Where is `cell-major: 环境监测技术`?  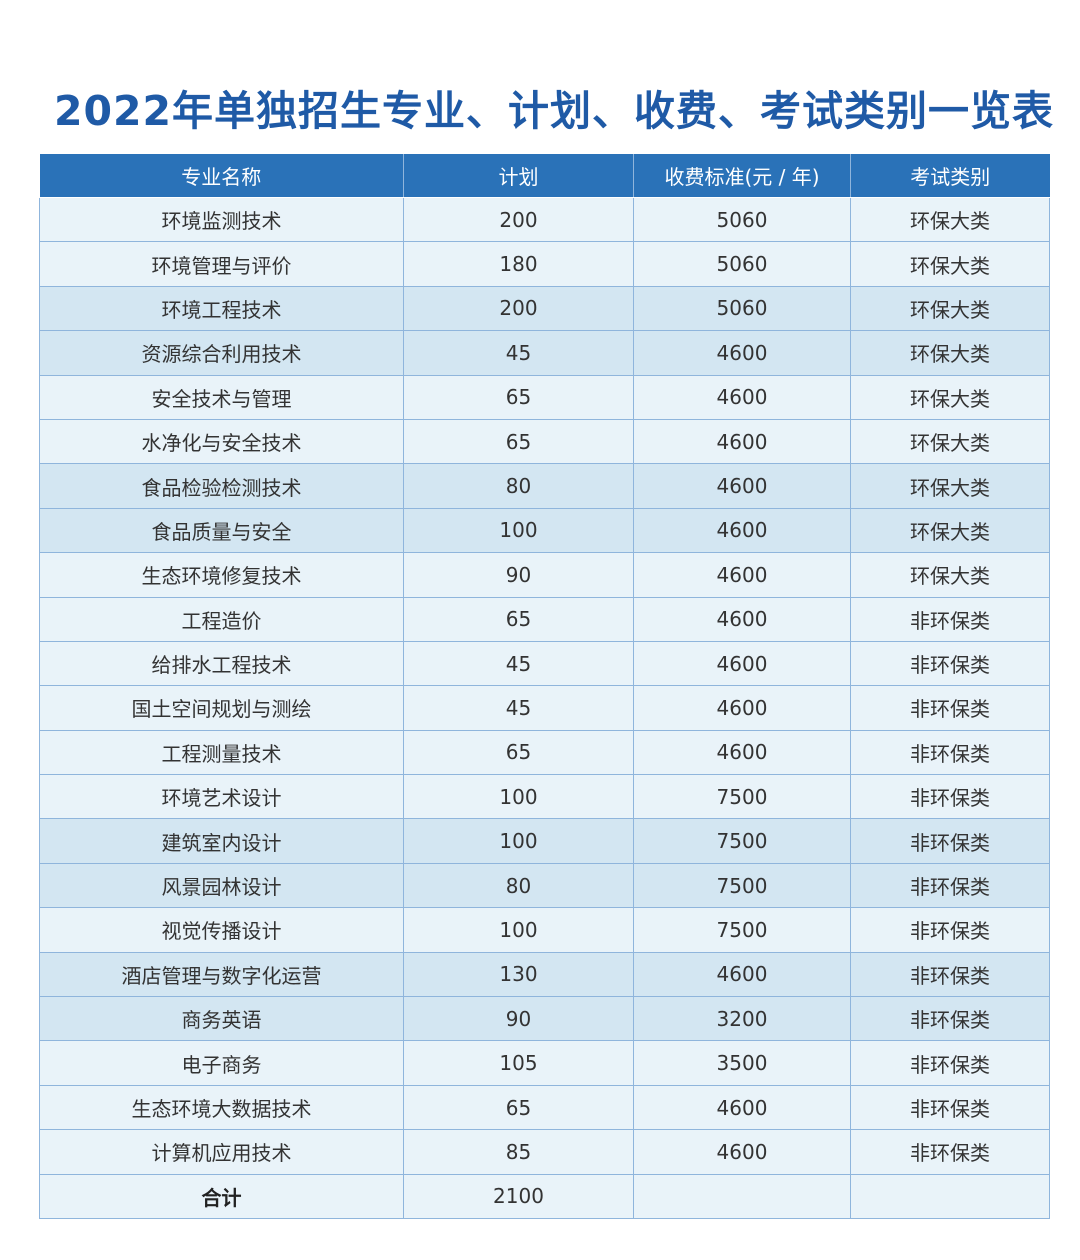
cell-major: 环境监测技术 is located at coordinates (221, 220).